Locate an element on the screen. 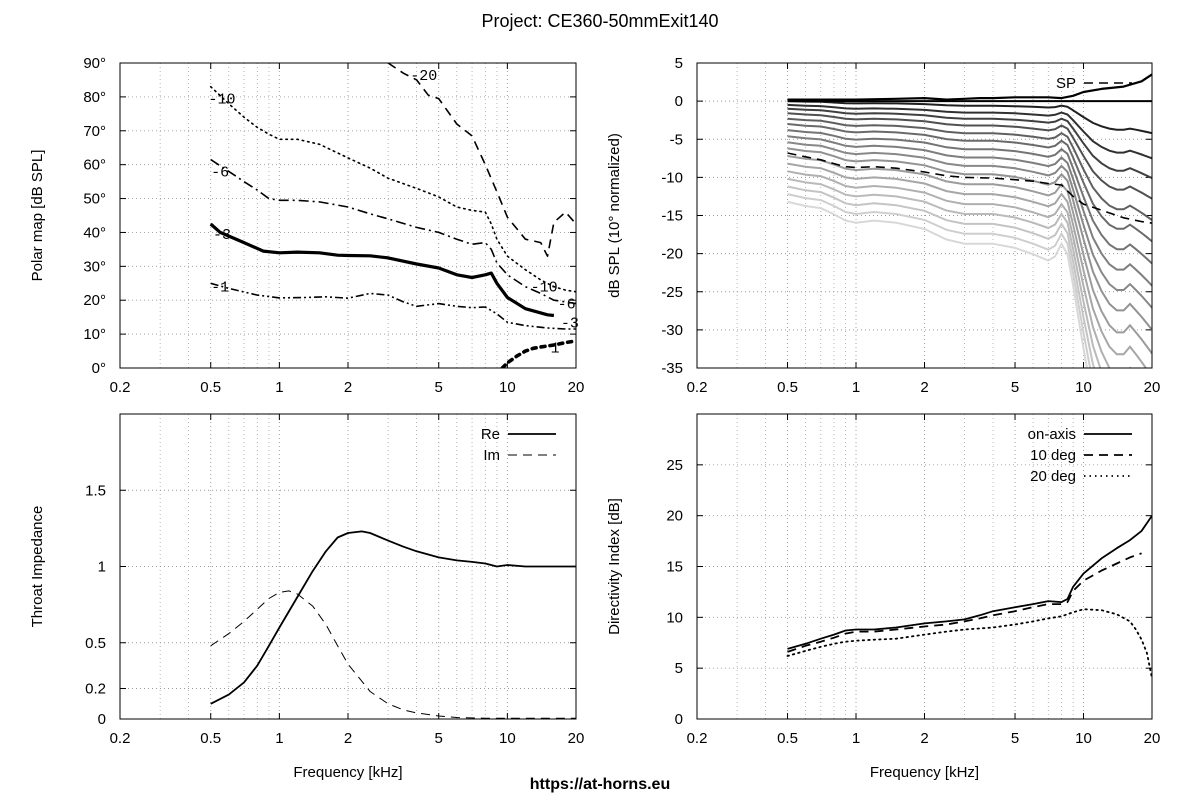 This screenshot has width=1200, height=800. legend-label: Re is located at coordinates (490, 434).